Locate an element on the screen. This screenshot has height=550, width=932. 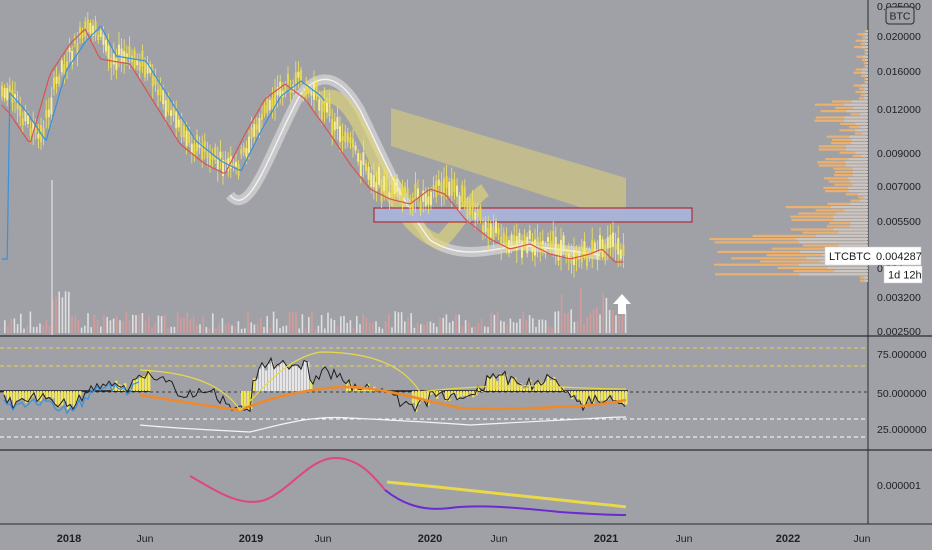
last-price-box is located at coordinates (873, 256).